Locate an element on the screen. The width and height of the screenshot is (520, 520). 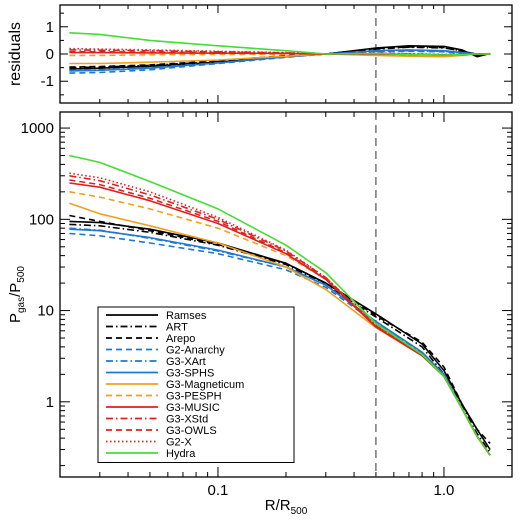
x-axis-label-main: R/R is located at coordinates (278, 505).